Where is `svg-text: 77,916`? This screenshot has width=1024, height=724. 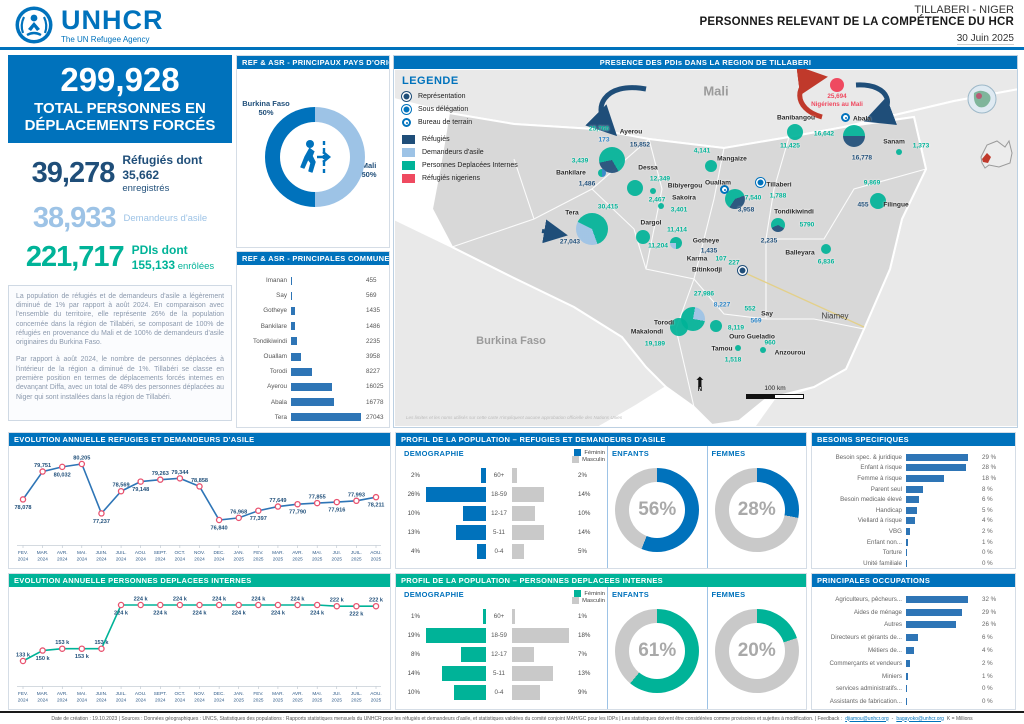 svg-text: 77,916 is located at coordinates (336, 511).